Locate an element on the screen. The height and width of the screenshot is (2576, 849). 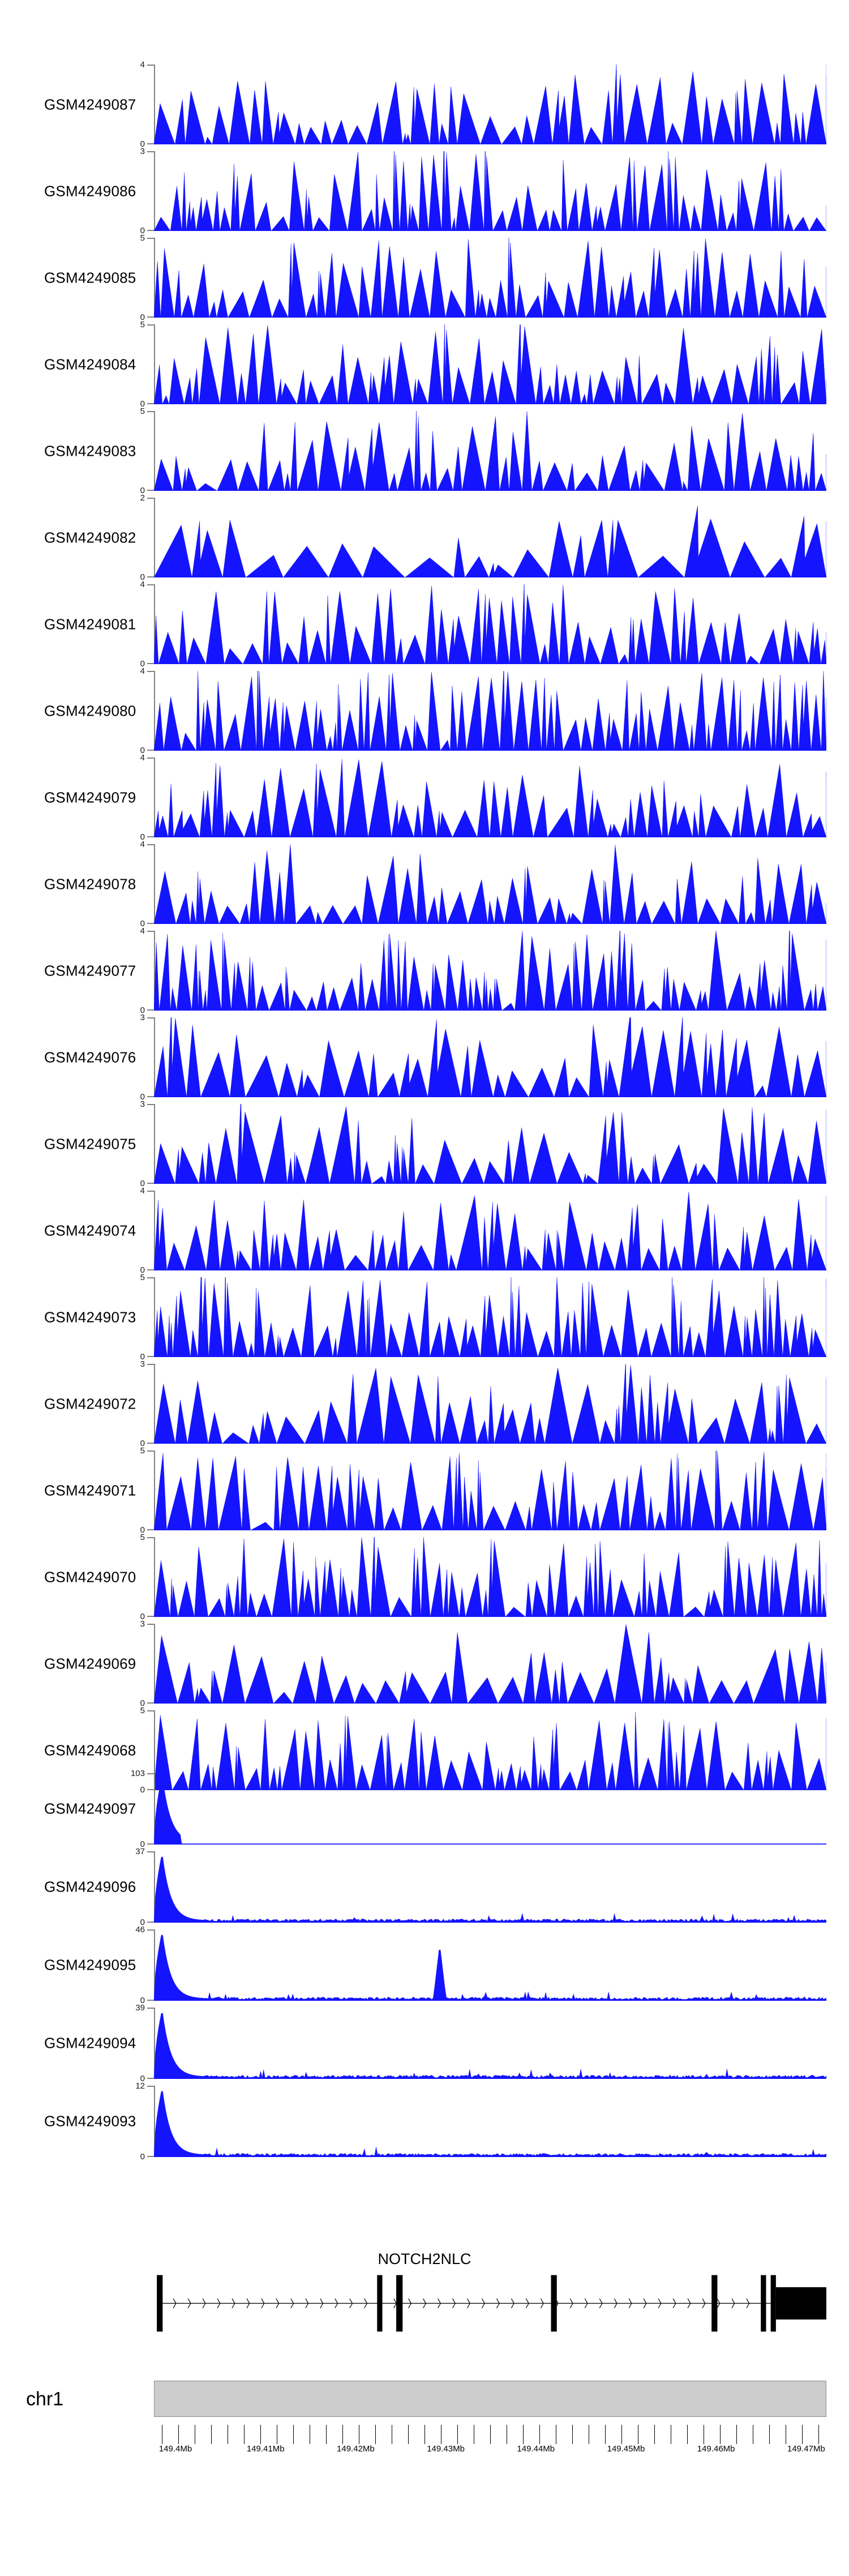
coverage-track: GSM4249072 3 0 is located at coordinates (424, 1403).